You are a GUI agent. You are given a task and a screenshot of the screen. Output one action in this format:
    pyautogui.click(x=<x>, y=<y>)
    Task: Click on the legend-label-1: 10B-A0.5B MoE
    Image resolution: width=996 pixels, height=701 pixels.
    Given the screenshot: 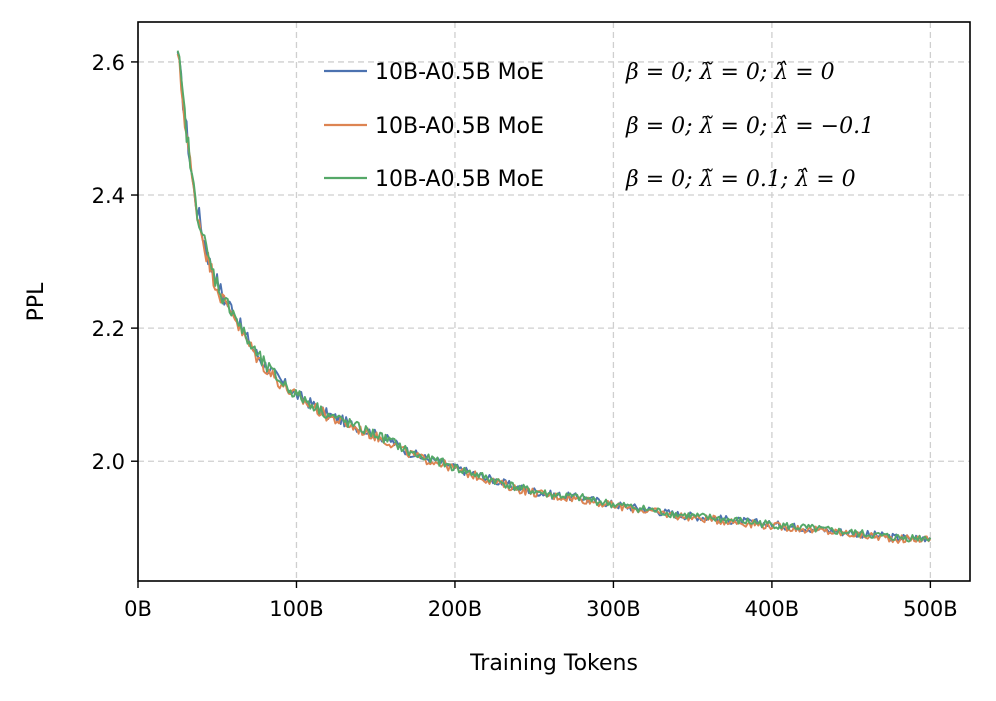 What is the action you would take?
    pyautogui.click(x=459, y=72)
    